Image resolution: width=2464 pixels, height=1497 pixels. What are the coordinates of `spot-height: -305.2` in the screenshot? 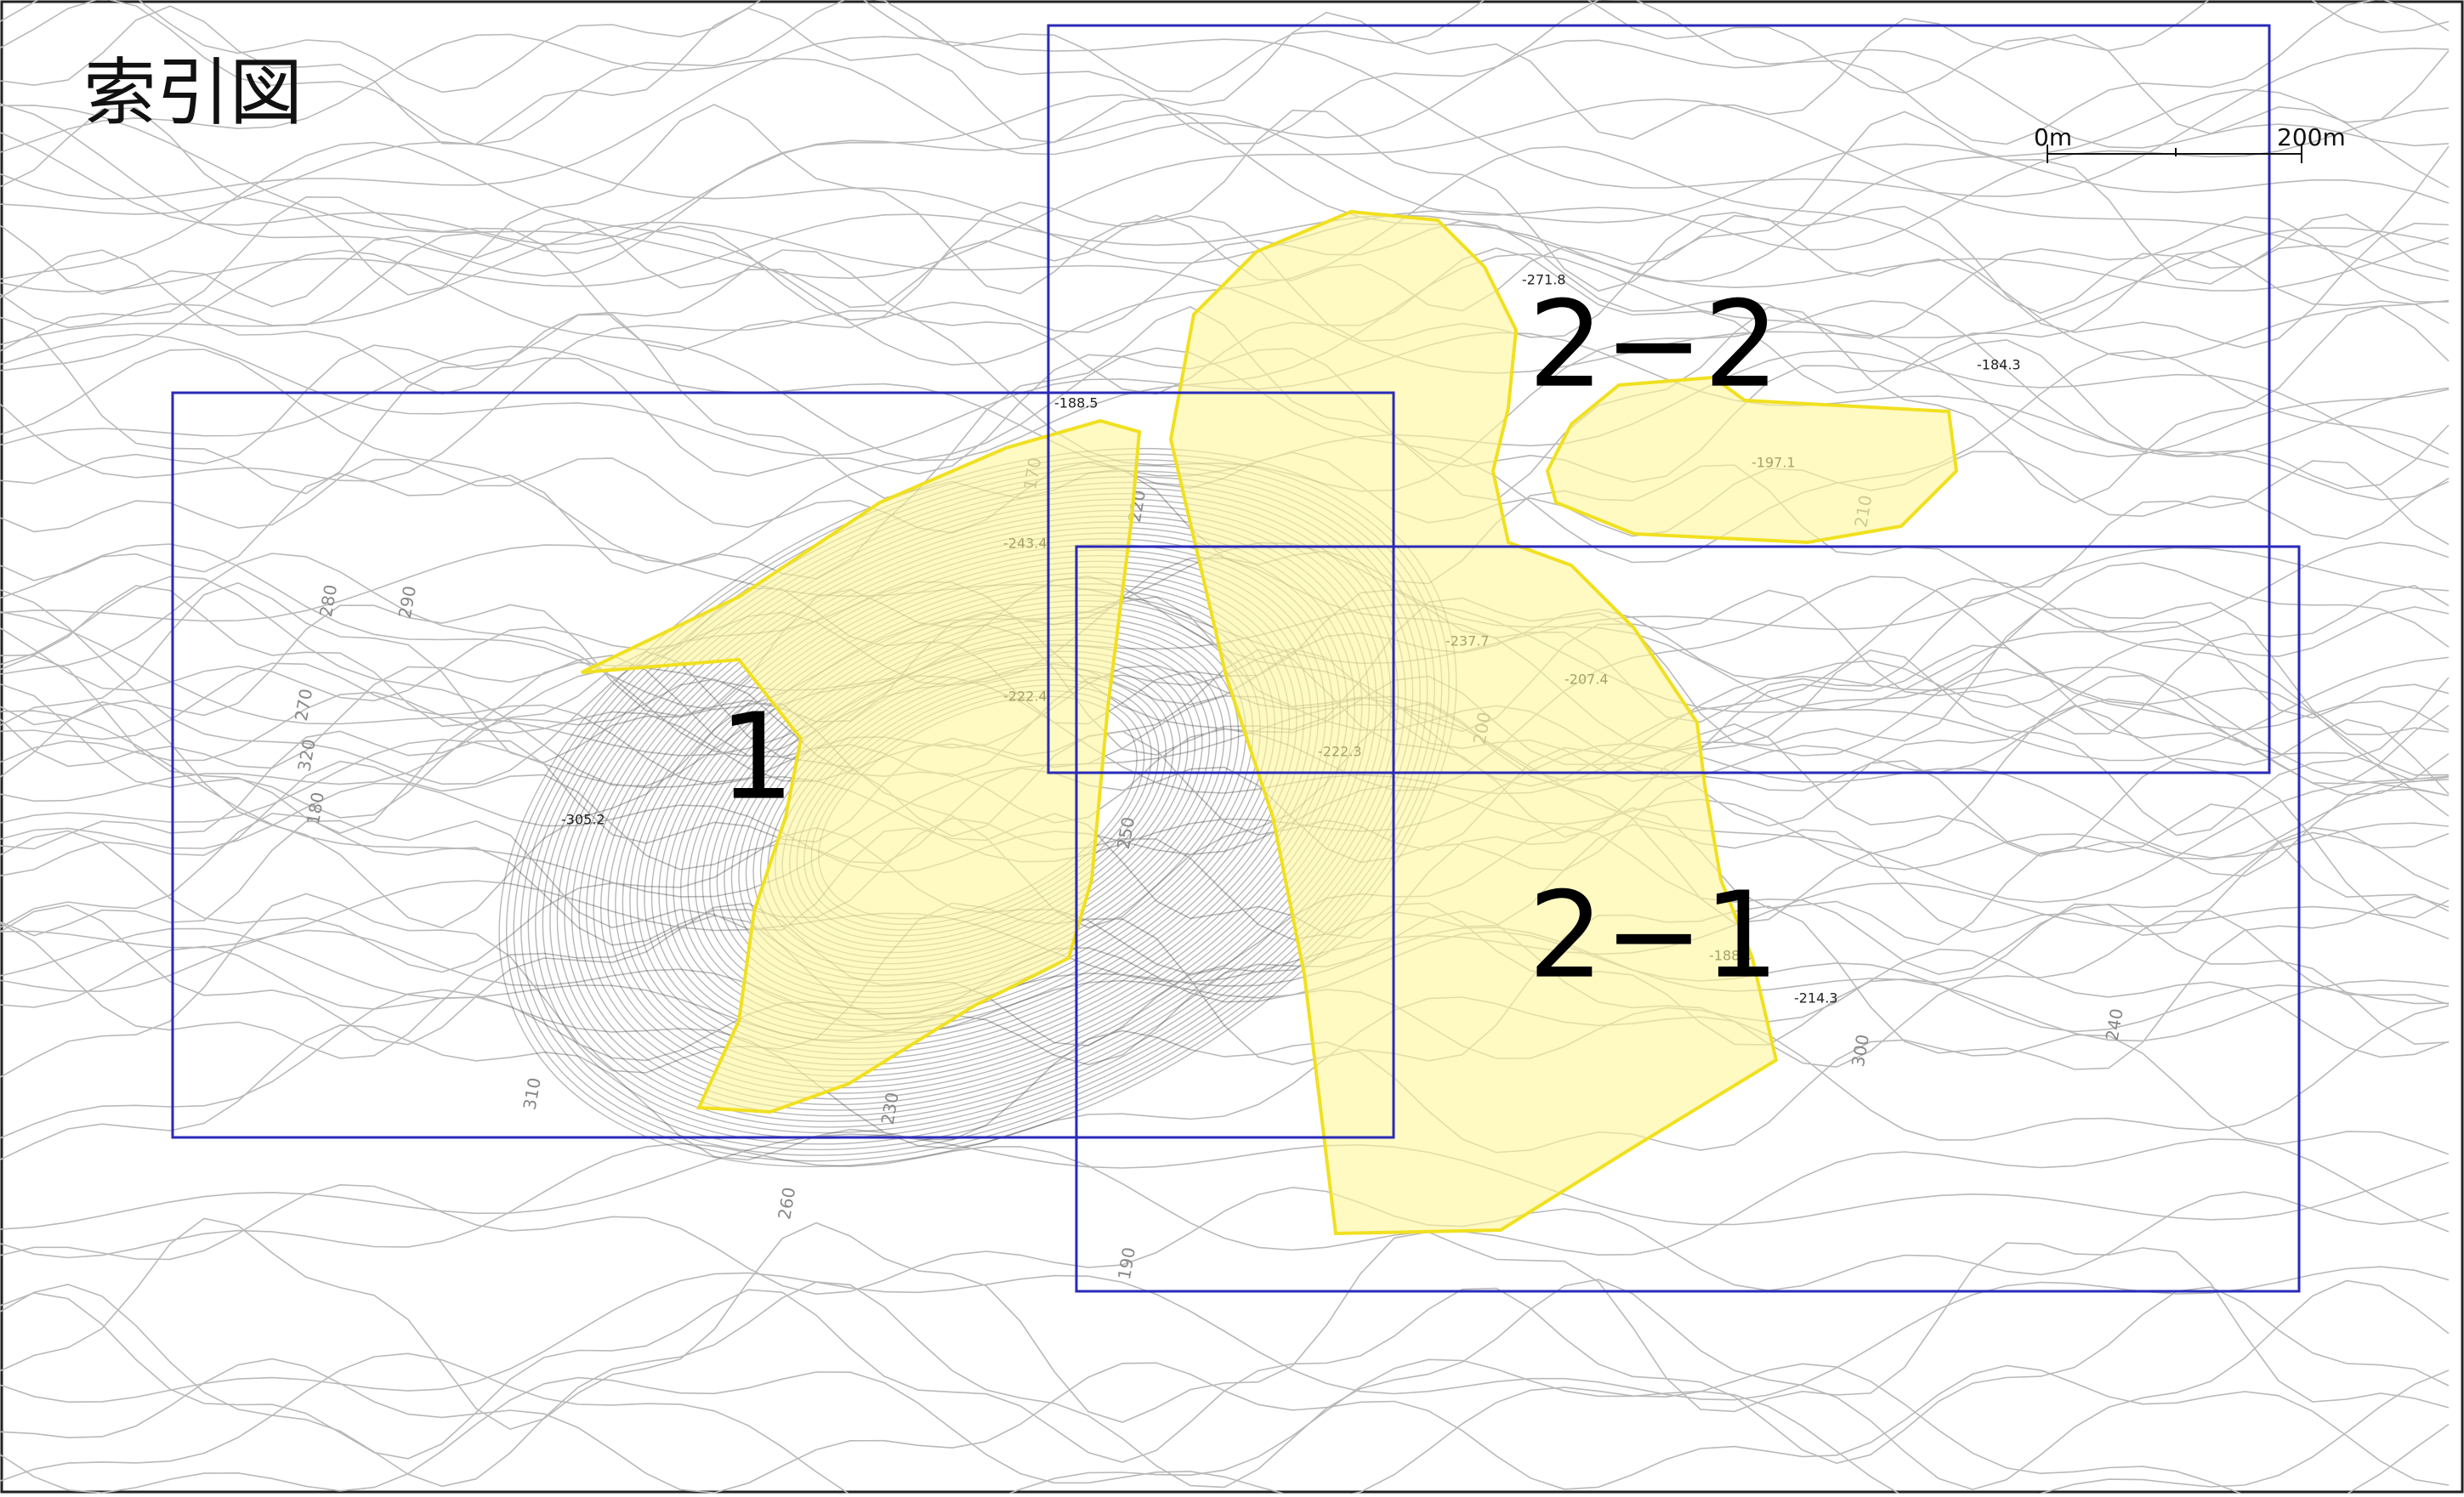 It's located at (583, 820).